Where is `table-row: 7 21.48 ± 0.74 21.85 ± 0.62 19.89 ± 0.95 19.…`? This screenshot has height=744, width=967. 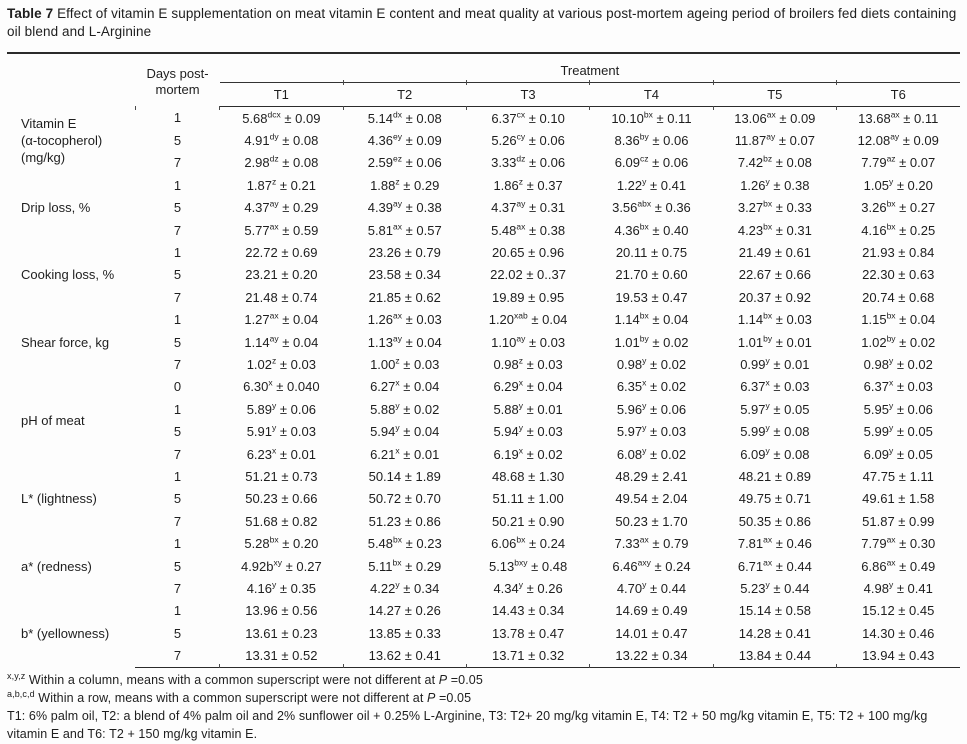
table-row: 7 21.48 ± 0.74 21.85 ± 0.62 19.89 ± 0.95 19.… is located at coordinates (483, 297).